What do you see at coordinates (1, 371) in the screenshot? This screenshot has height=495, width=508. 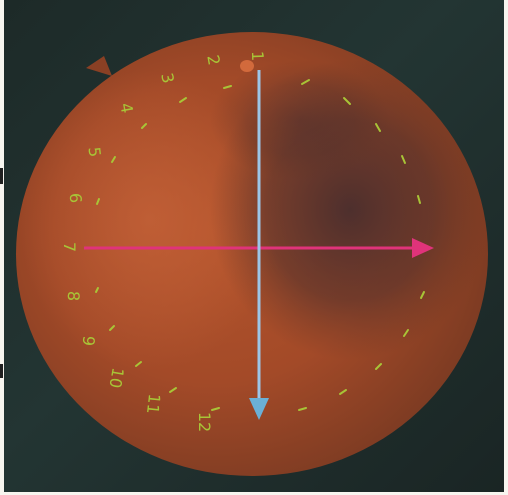 I see `margin-mark-bottom` at bounding box center [1, 371].